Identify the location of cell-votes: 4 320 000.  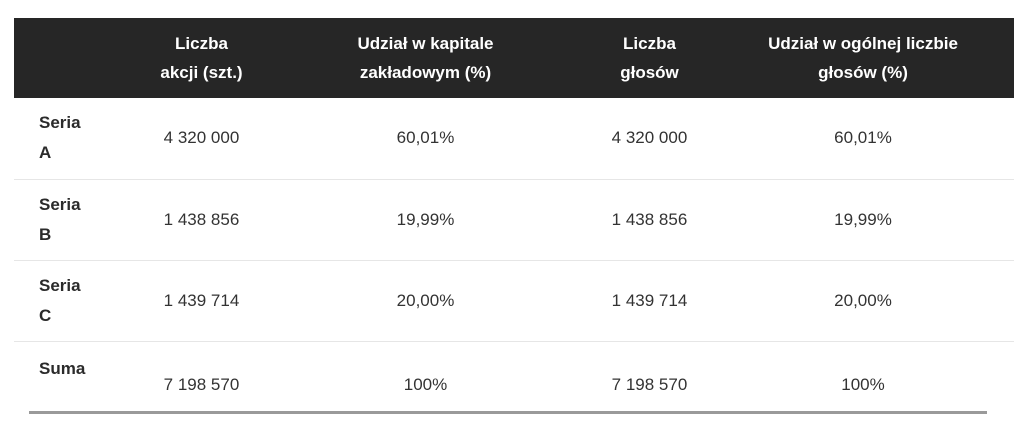
(649, 138).